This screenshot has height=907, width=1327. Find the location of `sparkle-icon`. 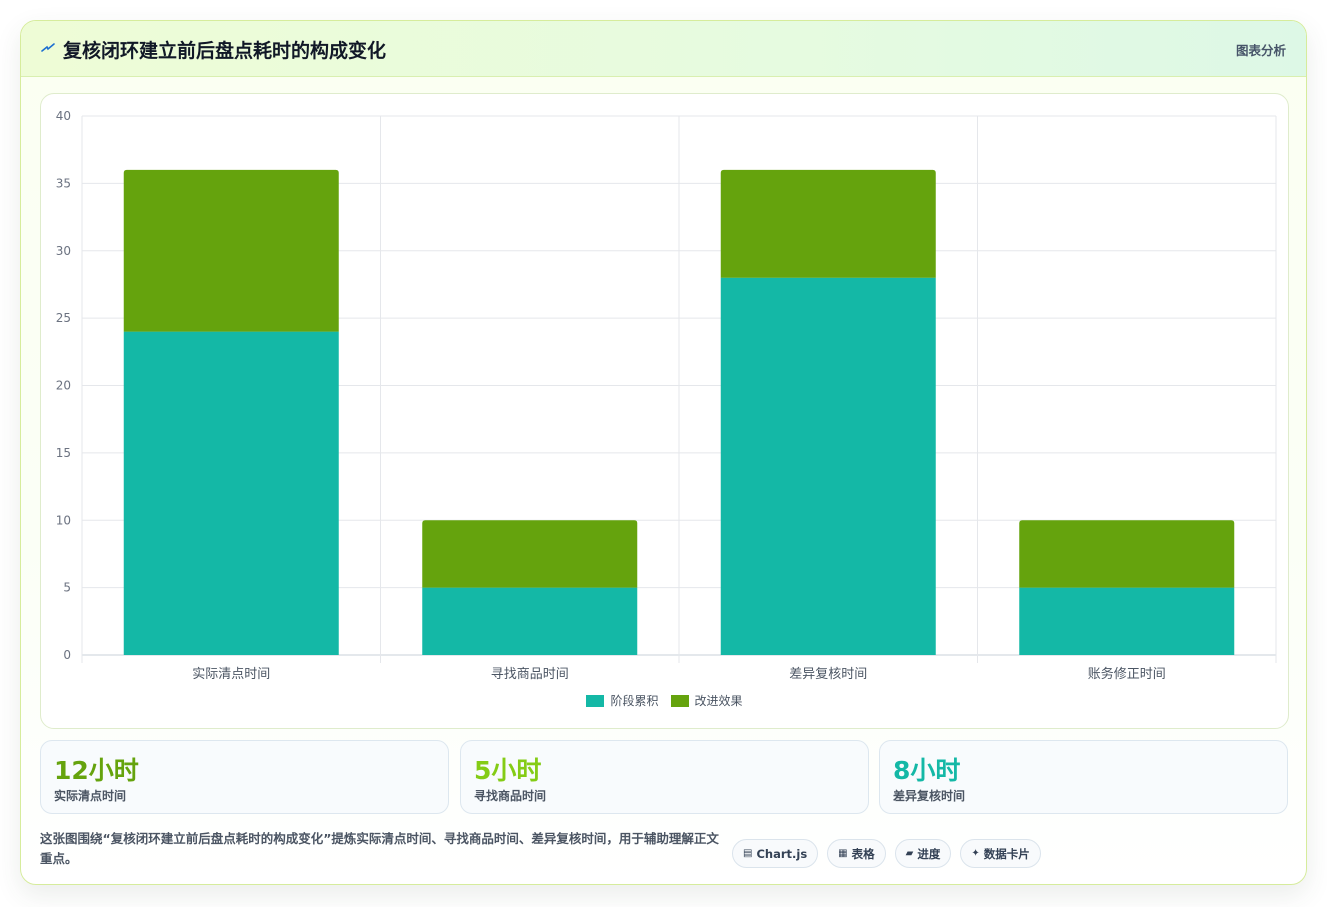

sparkle-icon is located at coordinates (48, 47).